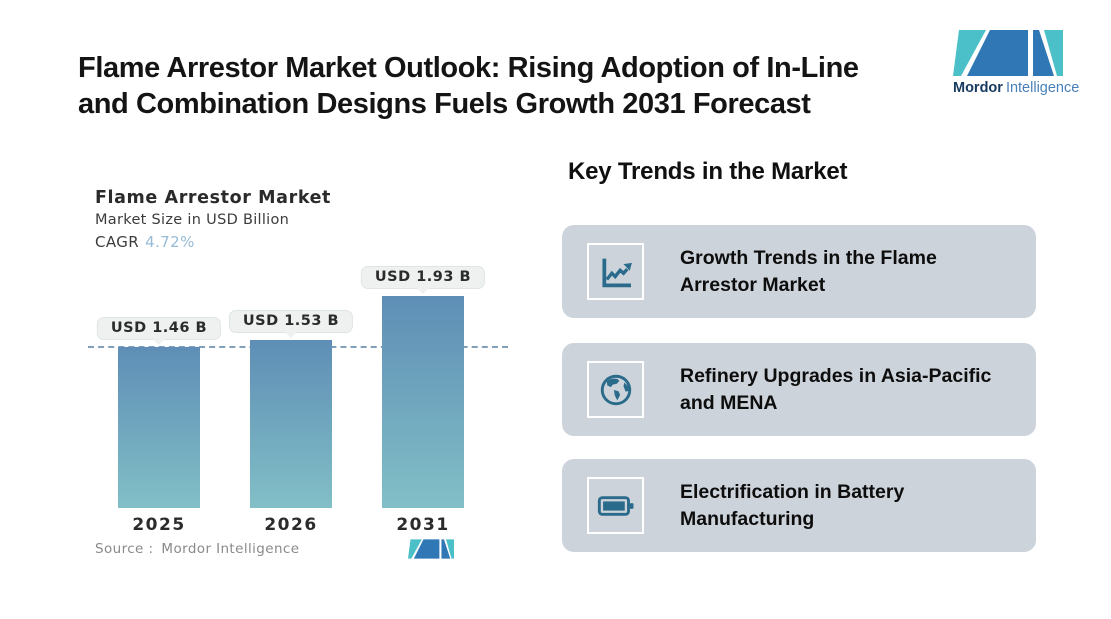  I want to click on chart-subtitle: Market Size in USD Billion, so click(192, 220).